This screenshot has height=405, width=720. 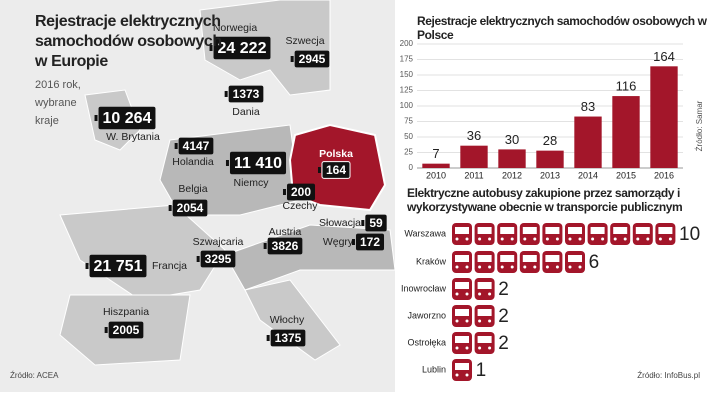 I want to click on value-label: 4147, so click(x=196, y=146).